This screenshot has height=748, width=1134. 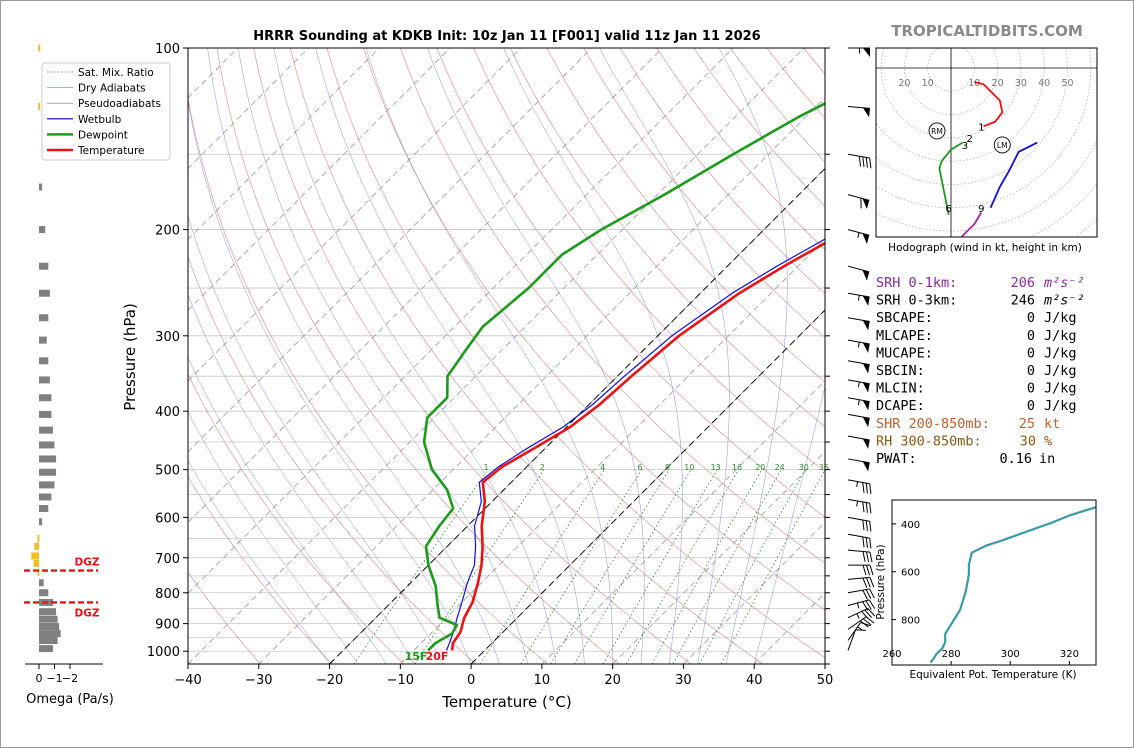 I want to click on storm-motion-label: RM, so click(x=937, y=131).